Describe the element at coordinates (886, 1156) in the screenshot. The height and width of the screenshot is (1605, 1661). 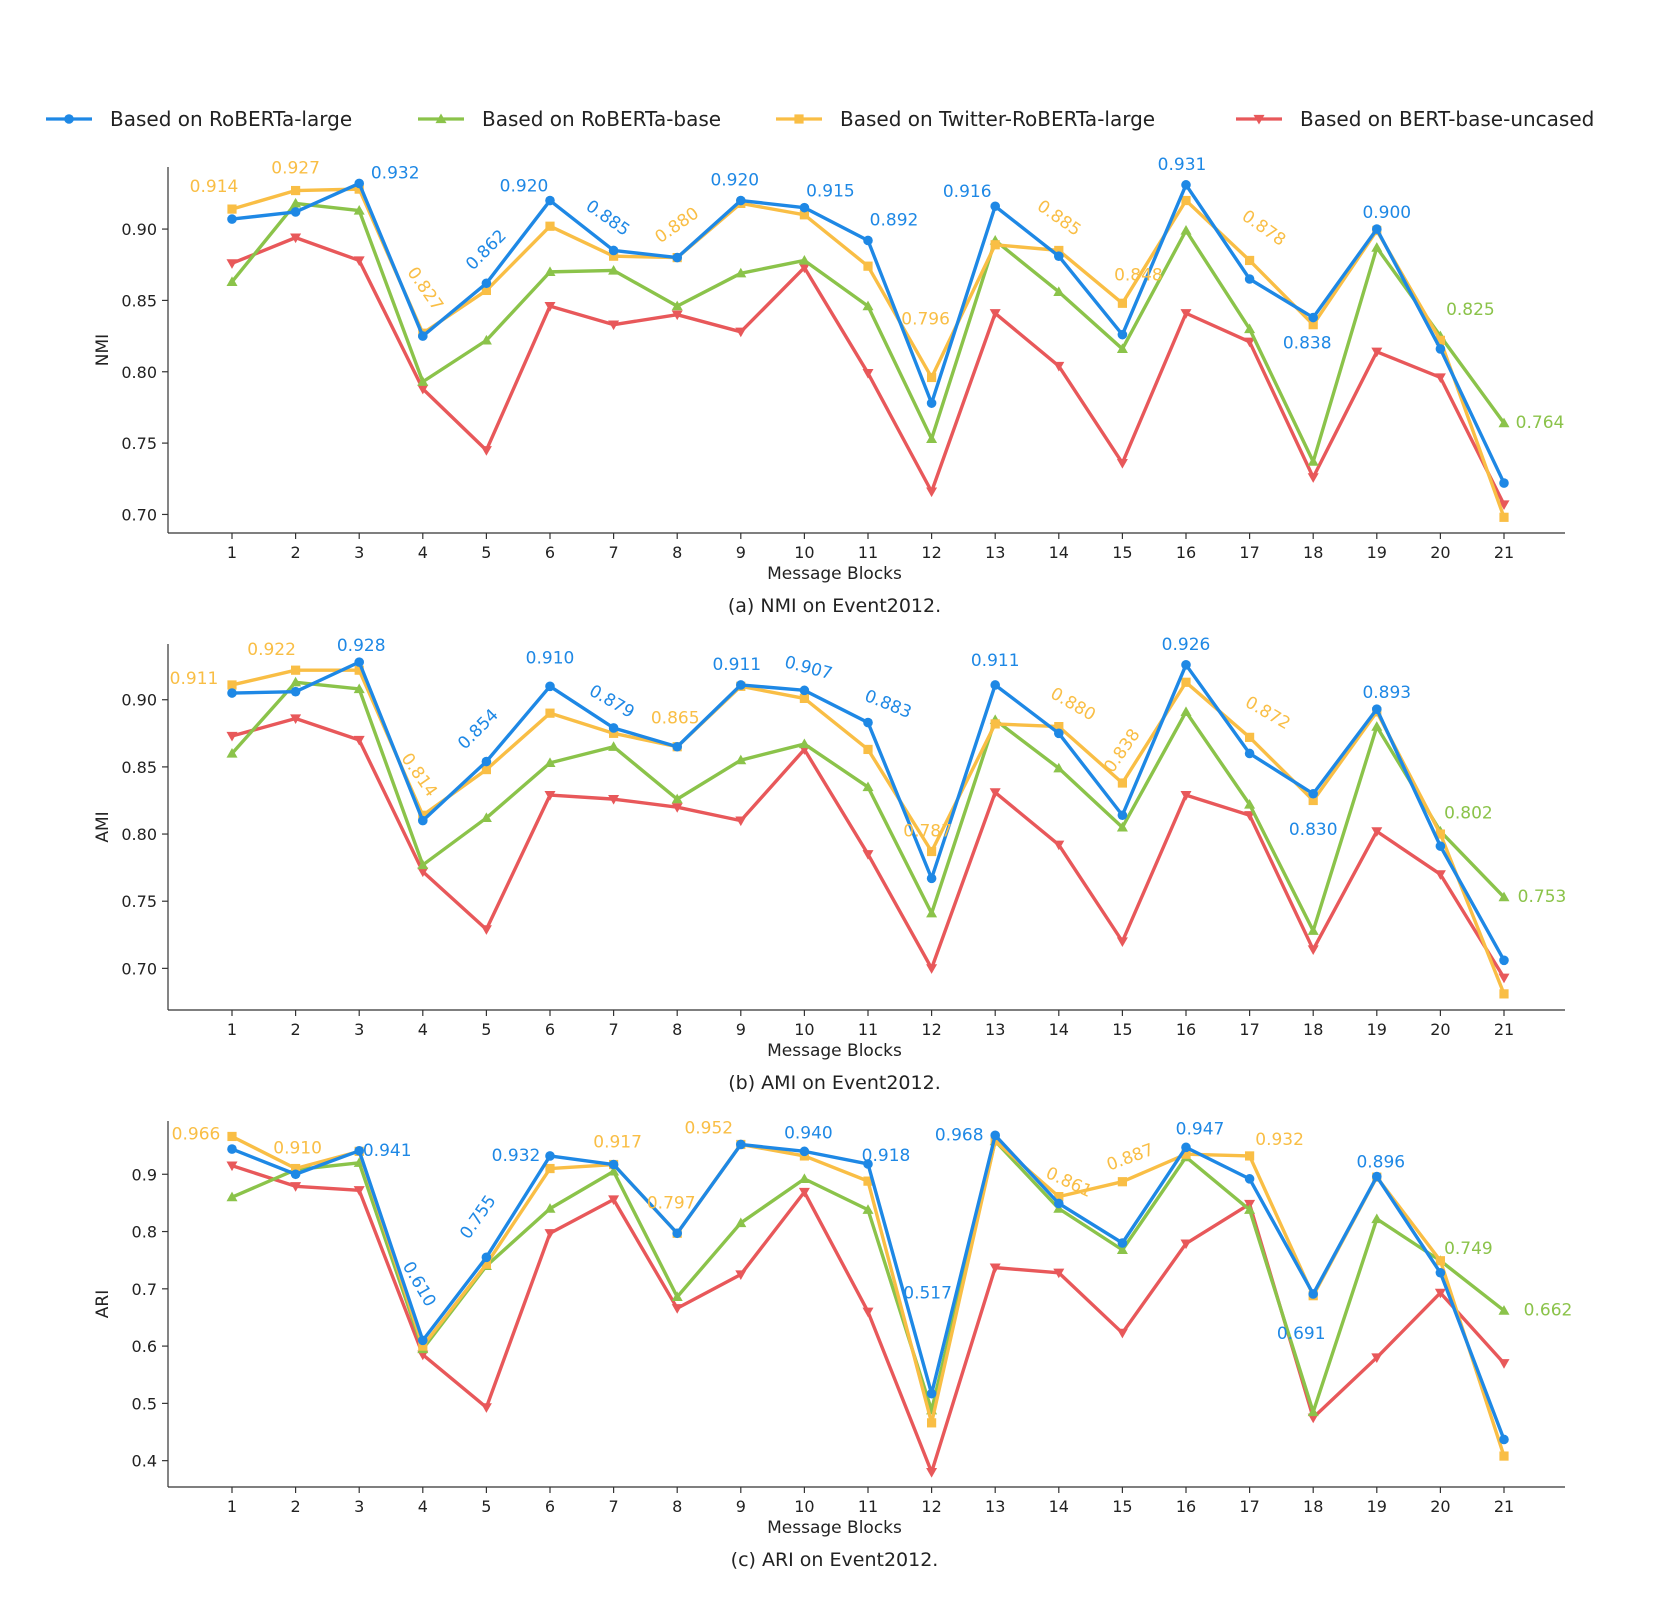
I see `data-label: 0.918` at that location.